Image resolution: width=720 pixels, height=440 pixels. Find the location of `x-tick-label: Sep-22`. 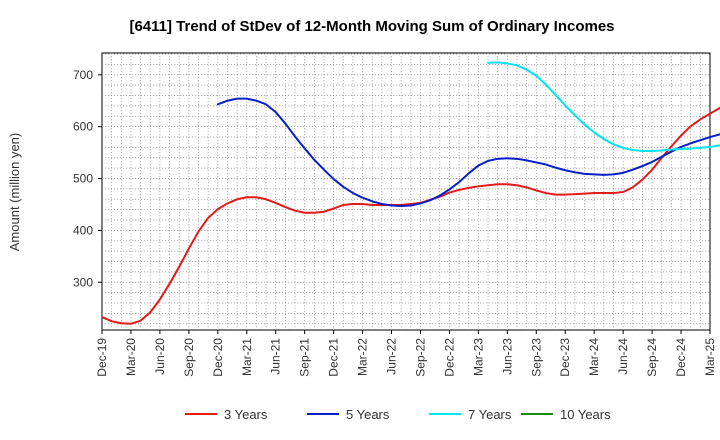

x-tick-label: Sep-22 is located at coordinates (420, 357).